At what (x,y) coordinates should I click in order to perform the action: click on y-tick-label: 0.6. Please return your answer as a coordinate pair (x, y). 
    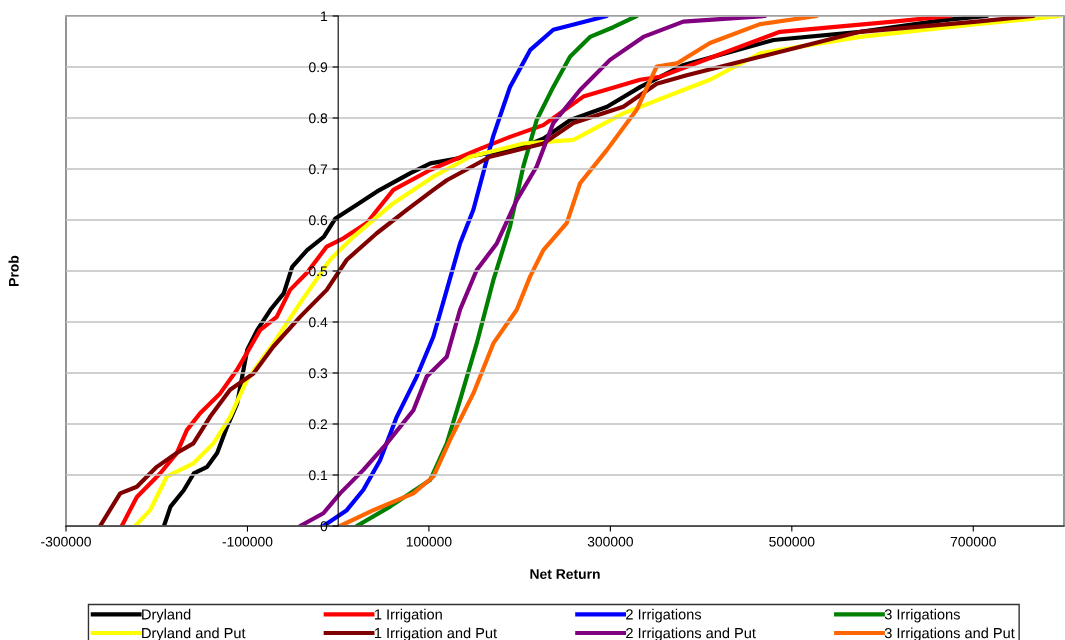
    Looking at the image, I should click on (318, 220).